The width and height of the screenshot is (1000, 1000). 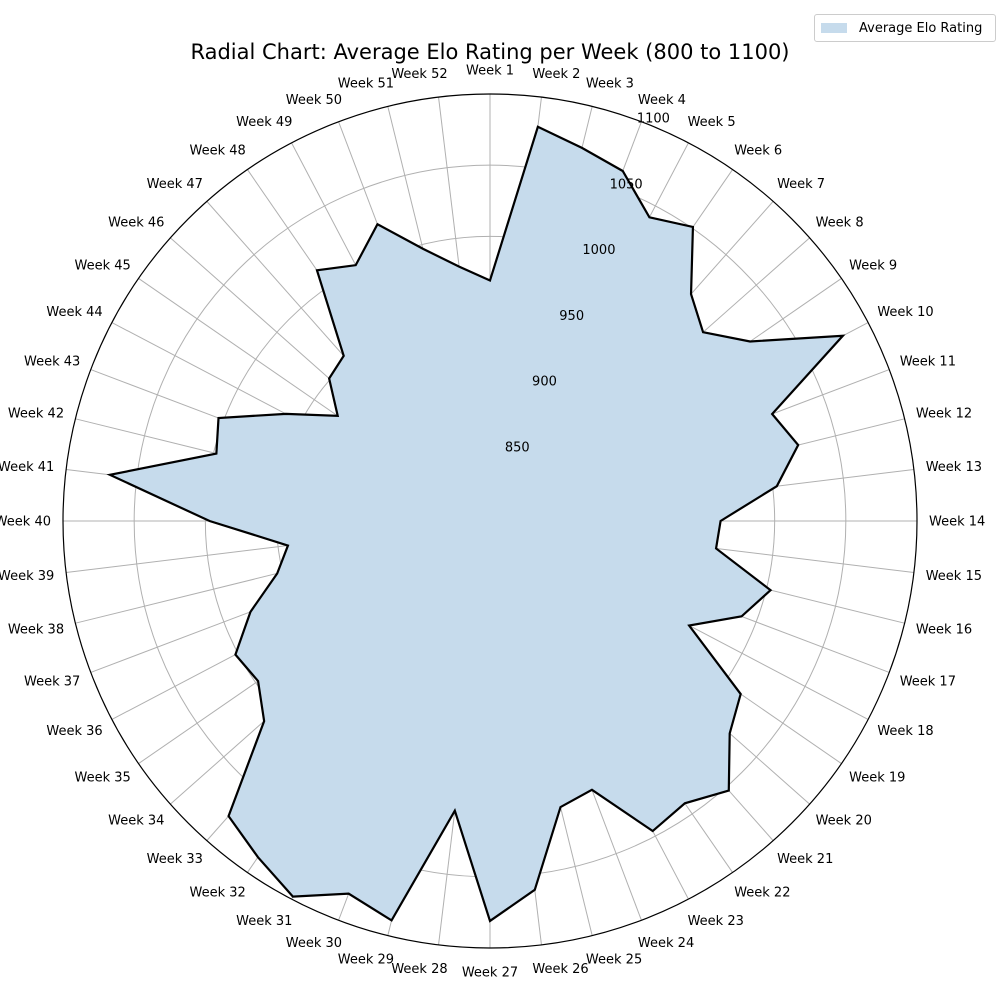 What do you see at coordinates (27, 467) in the screenshot?
I see `week-label: Week 41` at bounding box center [27, 467].